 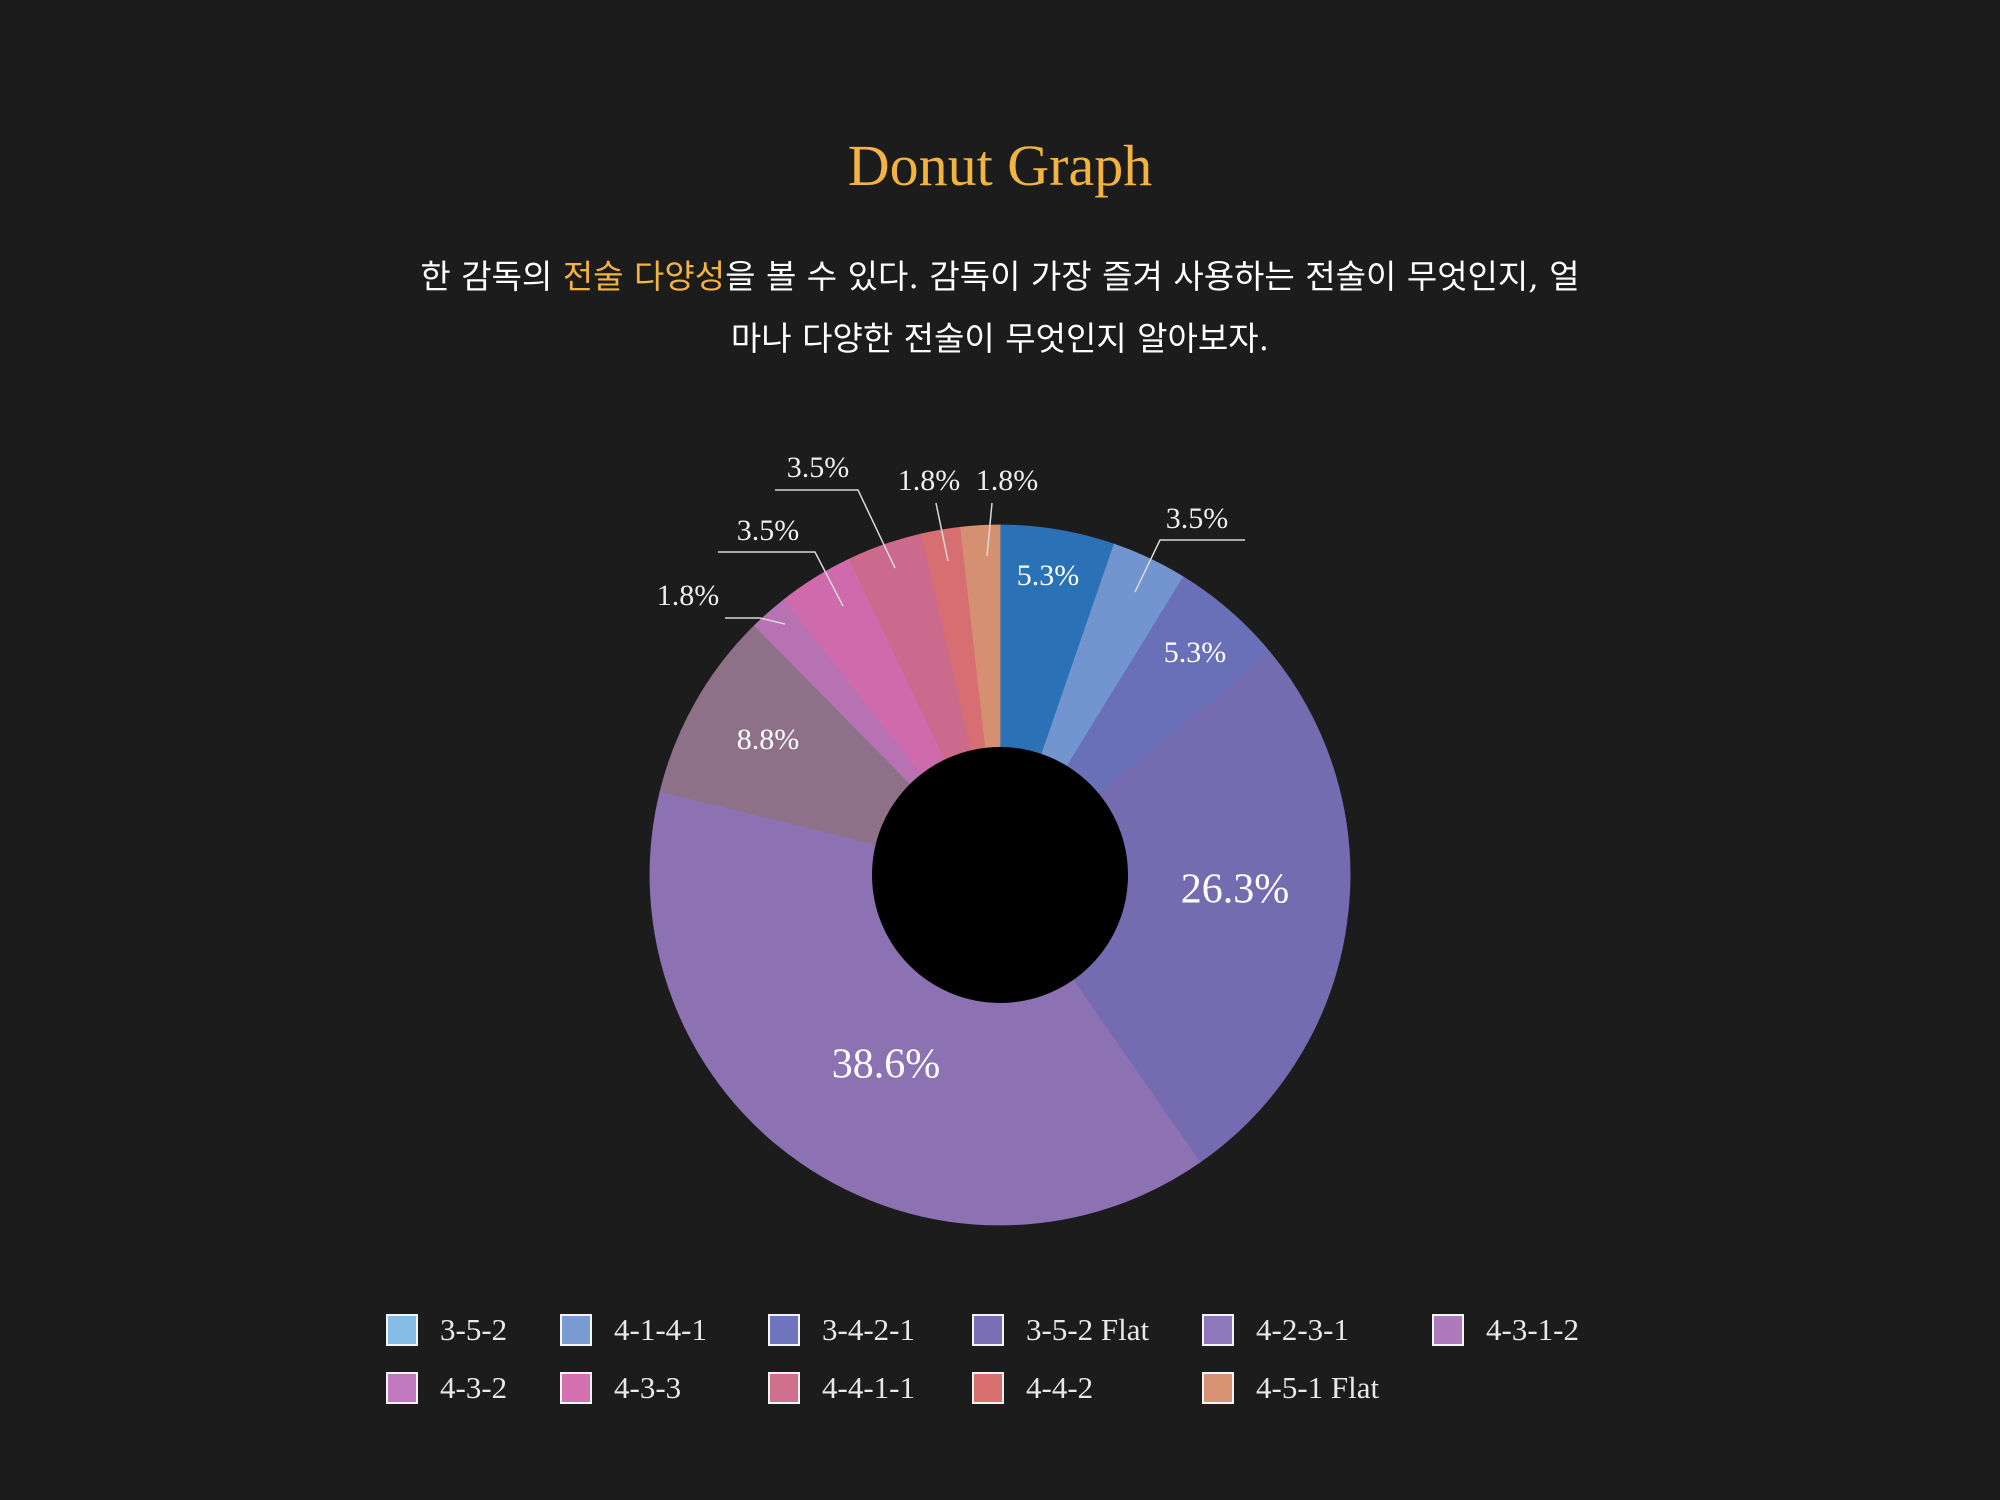 I want to click on data-label: 26.3%, so click(x=1235, y=890).